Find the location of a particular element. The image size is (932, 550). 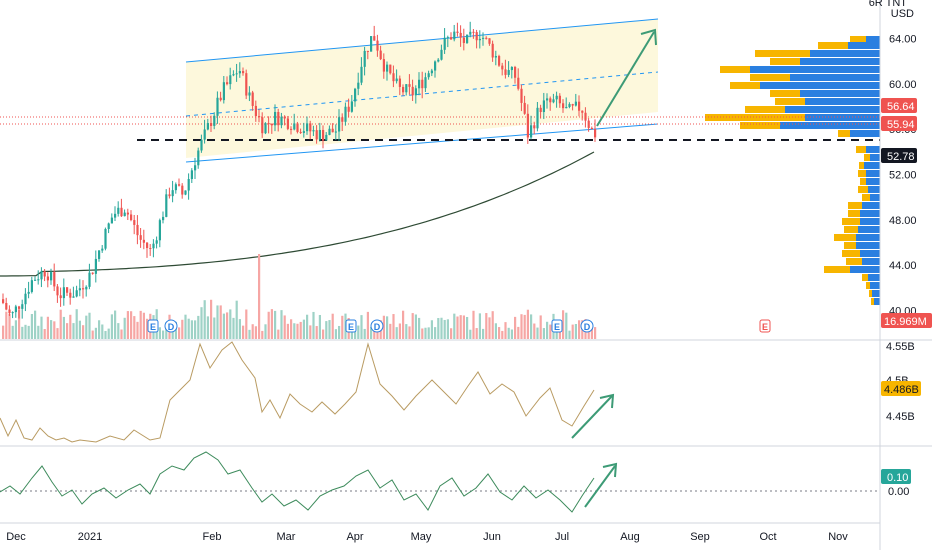

time-tick-label: Jul is located at coordinates (562, 537).